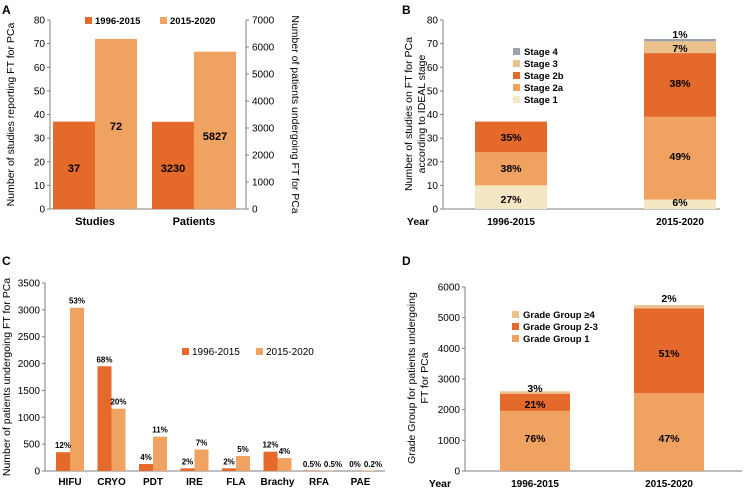 The image size is (752, 493). Describe the element at coordinates (215, 130) in the screenshot. I see `a-bar-patients-2015-2020` at that location.